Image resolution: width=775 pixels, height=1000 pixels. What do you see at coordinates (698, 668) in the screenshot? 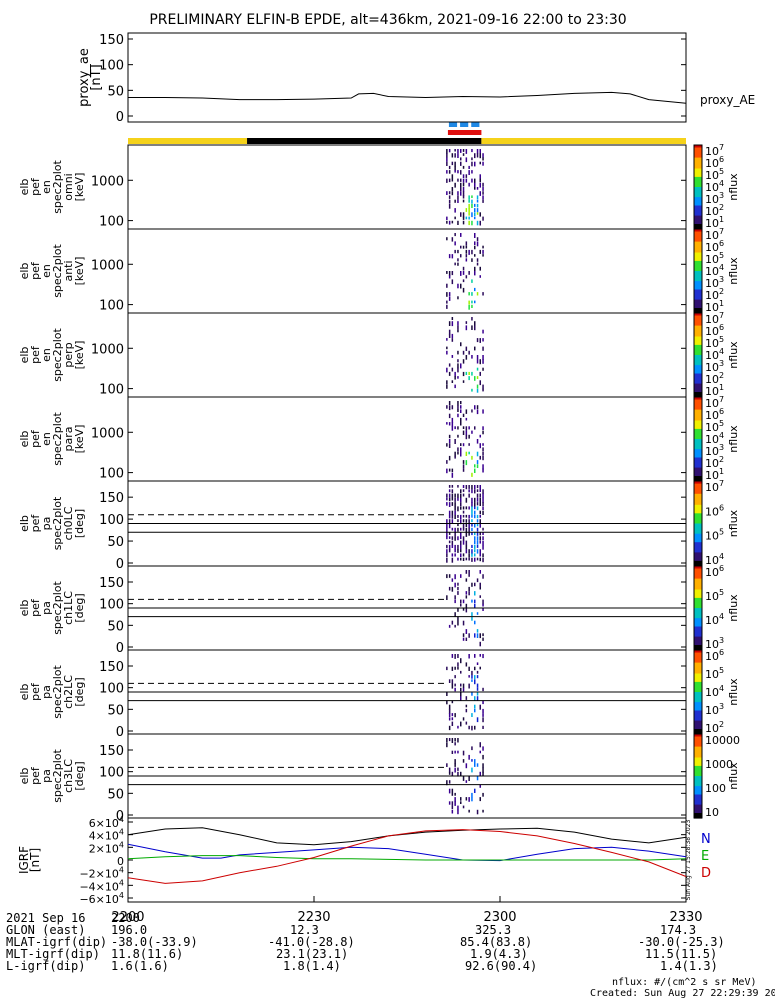
I see `ch2LC-colorbar-band` at bounding box center [698, 668].